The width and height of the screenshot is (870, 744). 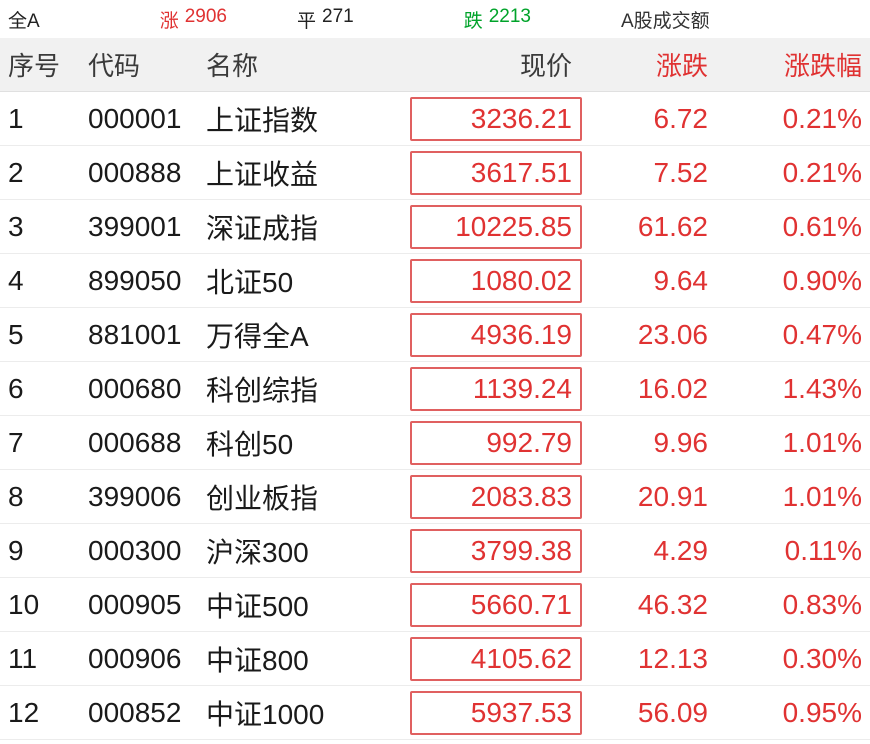 I want to click on table-row: 8 399006 创业板指 2083.83 20.91 1.01%, so click(x=435, y=497).